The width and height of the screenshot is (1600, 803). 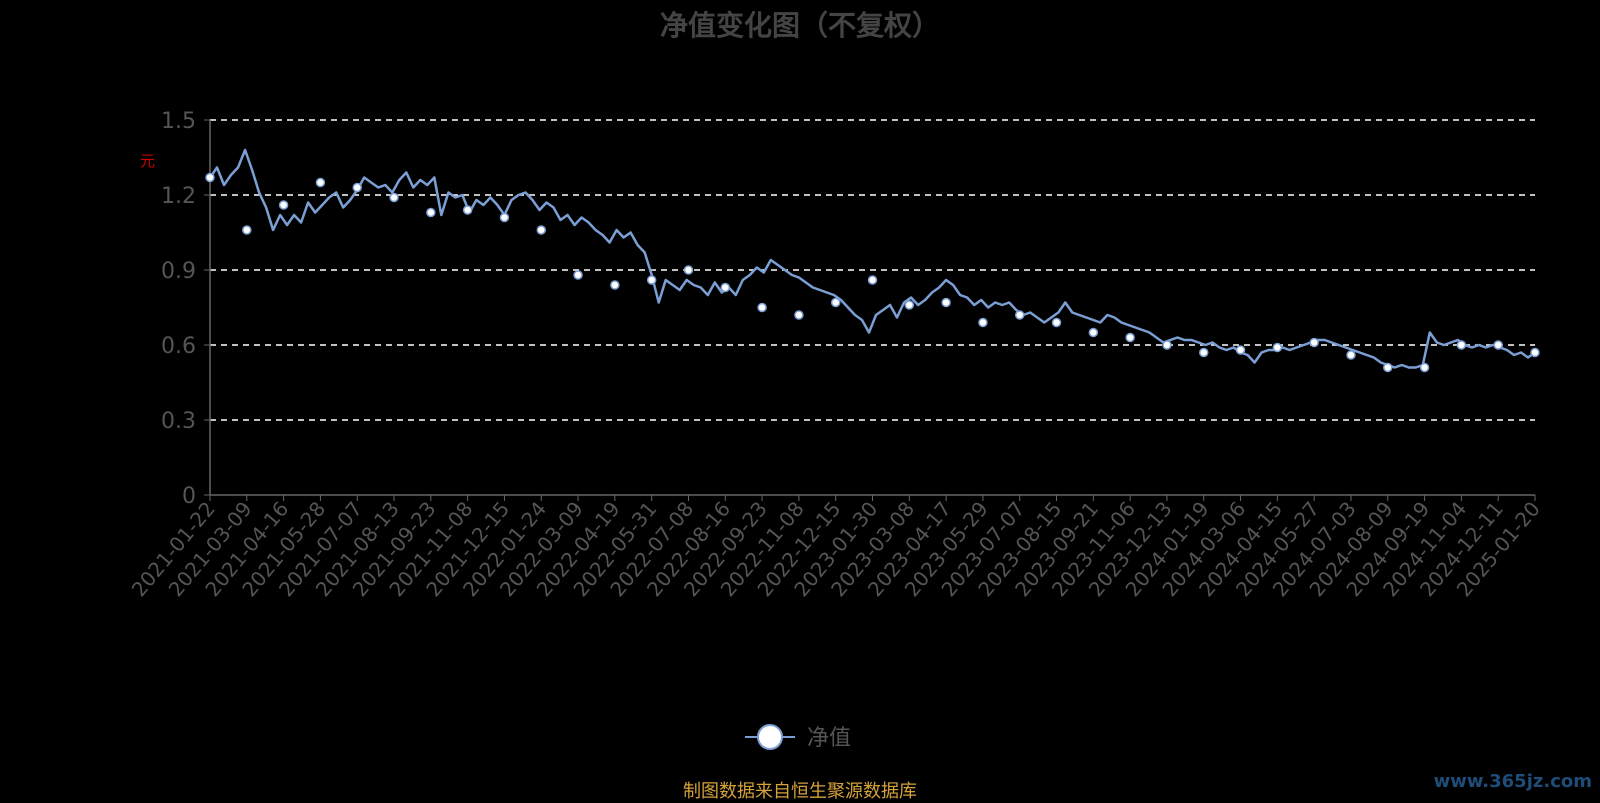 I want to click on data-source-note: 制图数据来自恒生聚源数据库, so click(x=800, y=791).